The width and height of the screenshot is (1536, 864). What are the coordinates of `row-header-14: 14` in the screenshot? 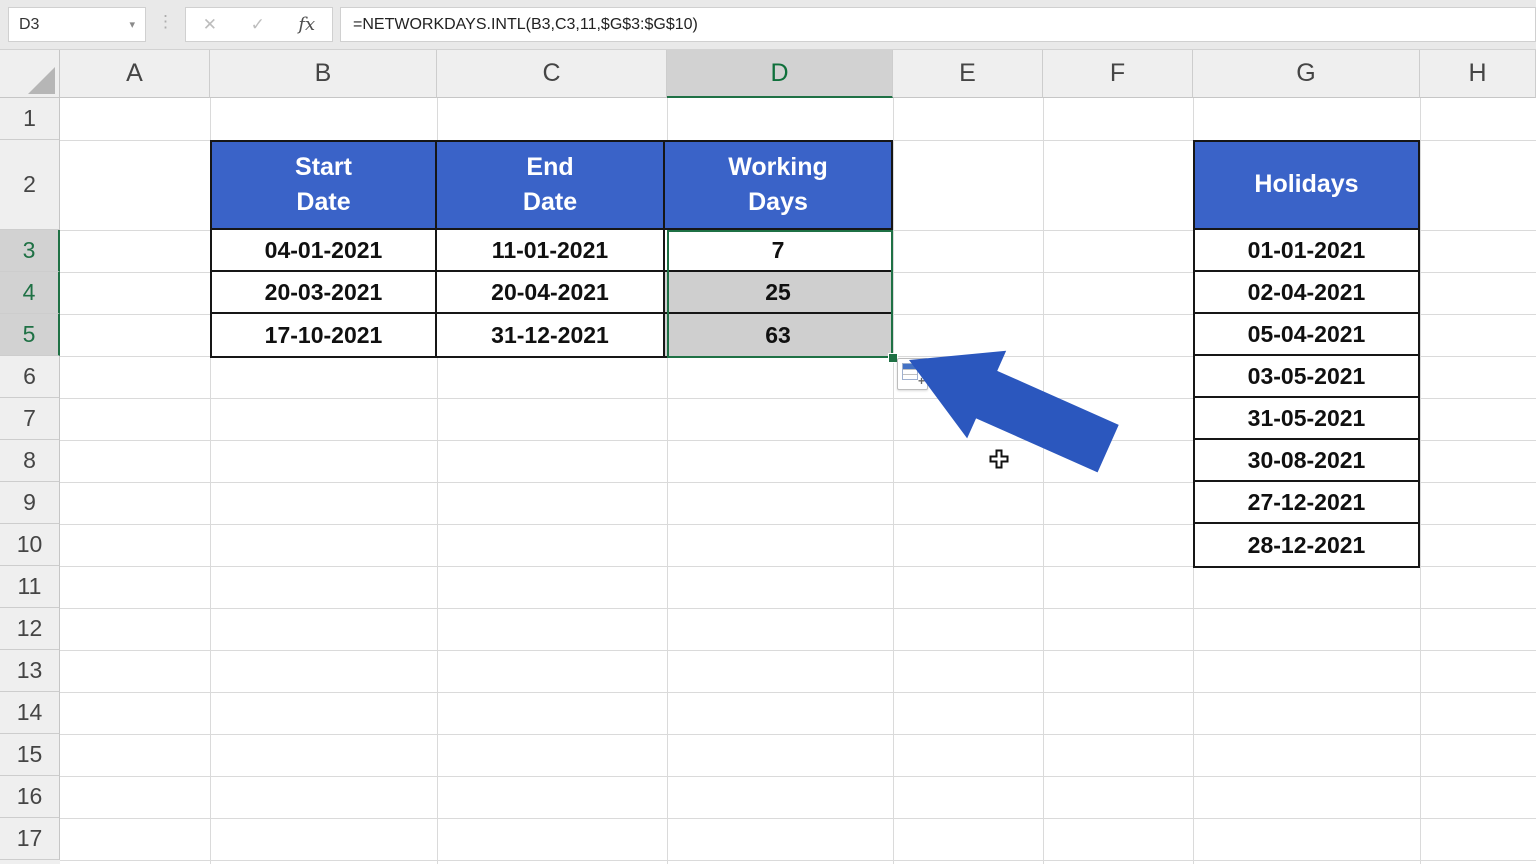 It's located at (30, 713).